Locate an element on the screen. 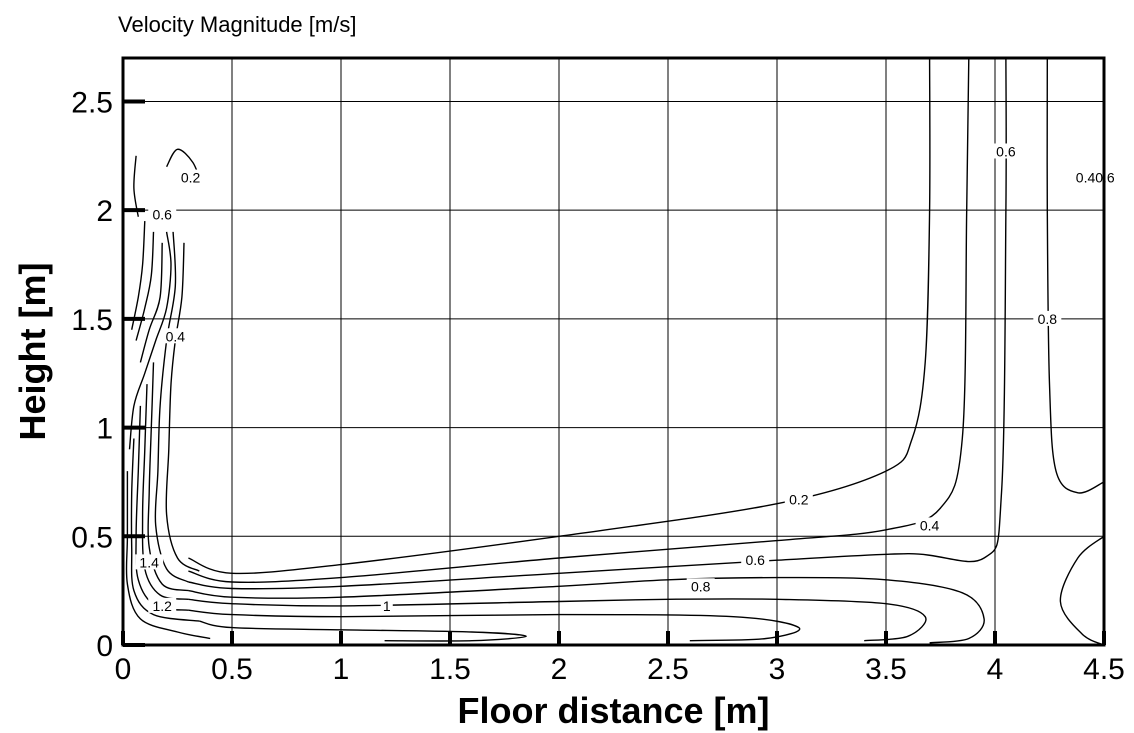  x-tick-label: 1.5 is located at coordinates (450, 669).